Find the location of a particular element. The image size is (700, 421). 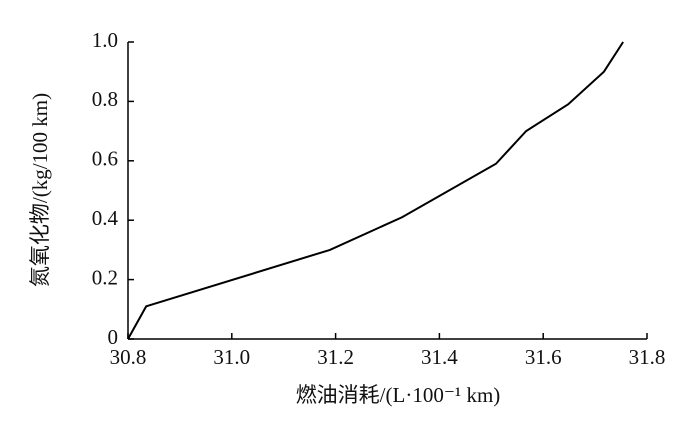

y-tick-label: 0.2 is located at coordinates (105, 277).